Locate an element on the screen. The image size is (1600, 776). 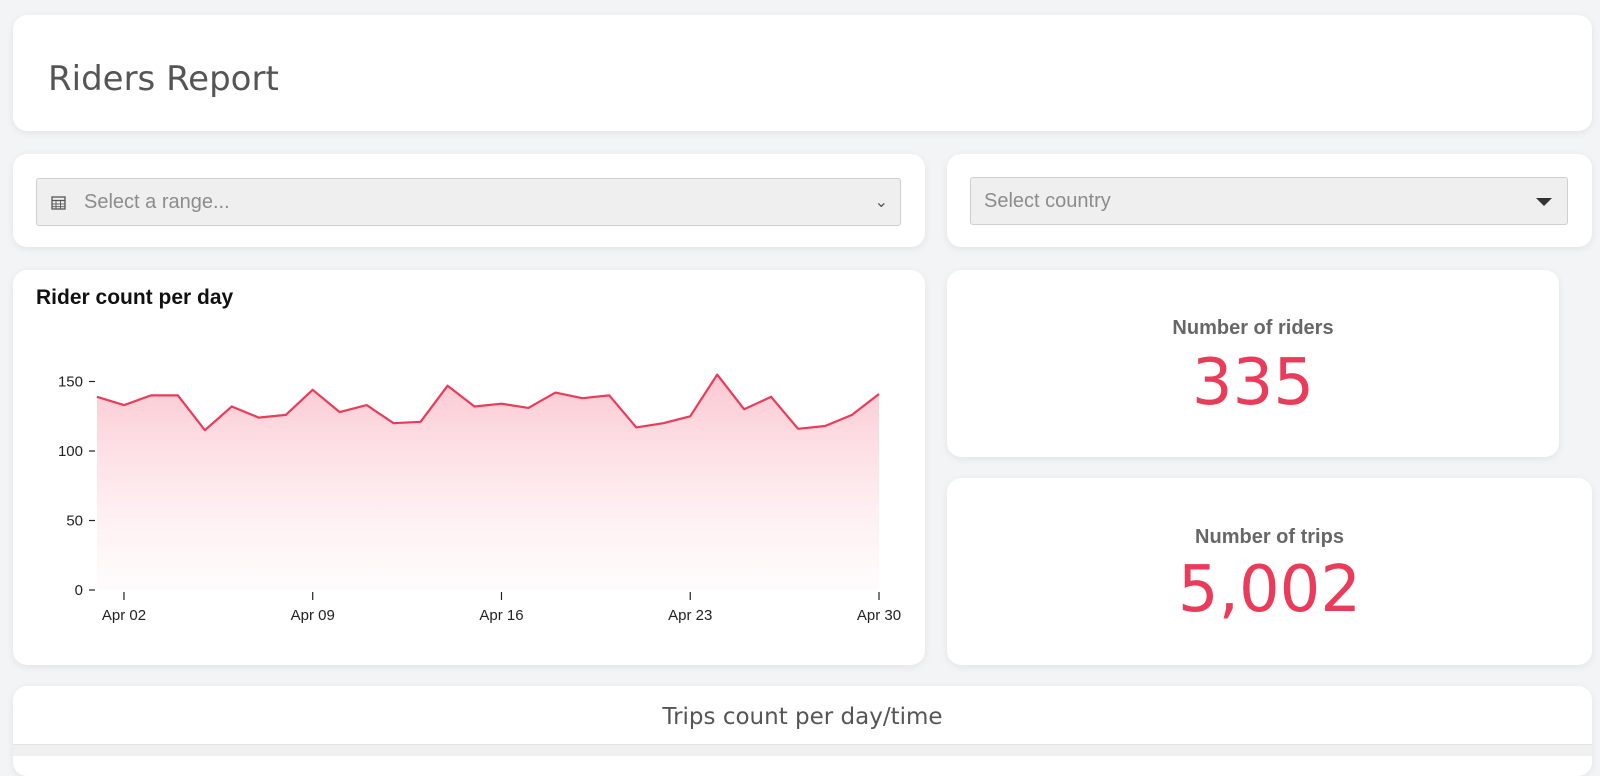
trips-stat-label: Number of trips is located at coordinates (1269, 537).